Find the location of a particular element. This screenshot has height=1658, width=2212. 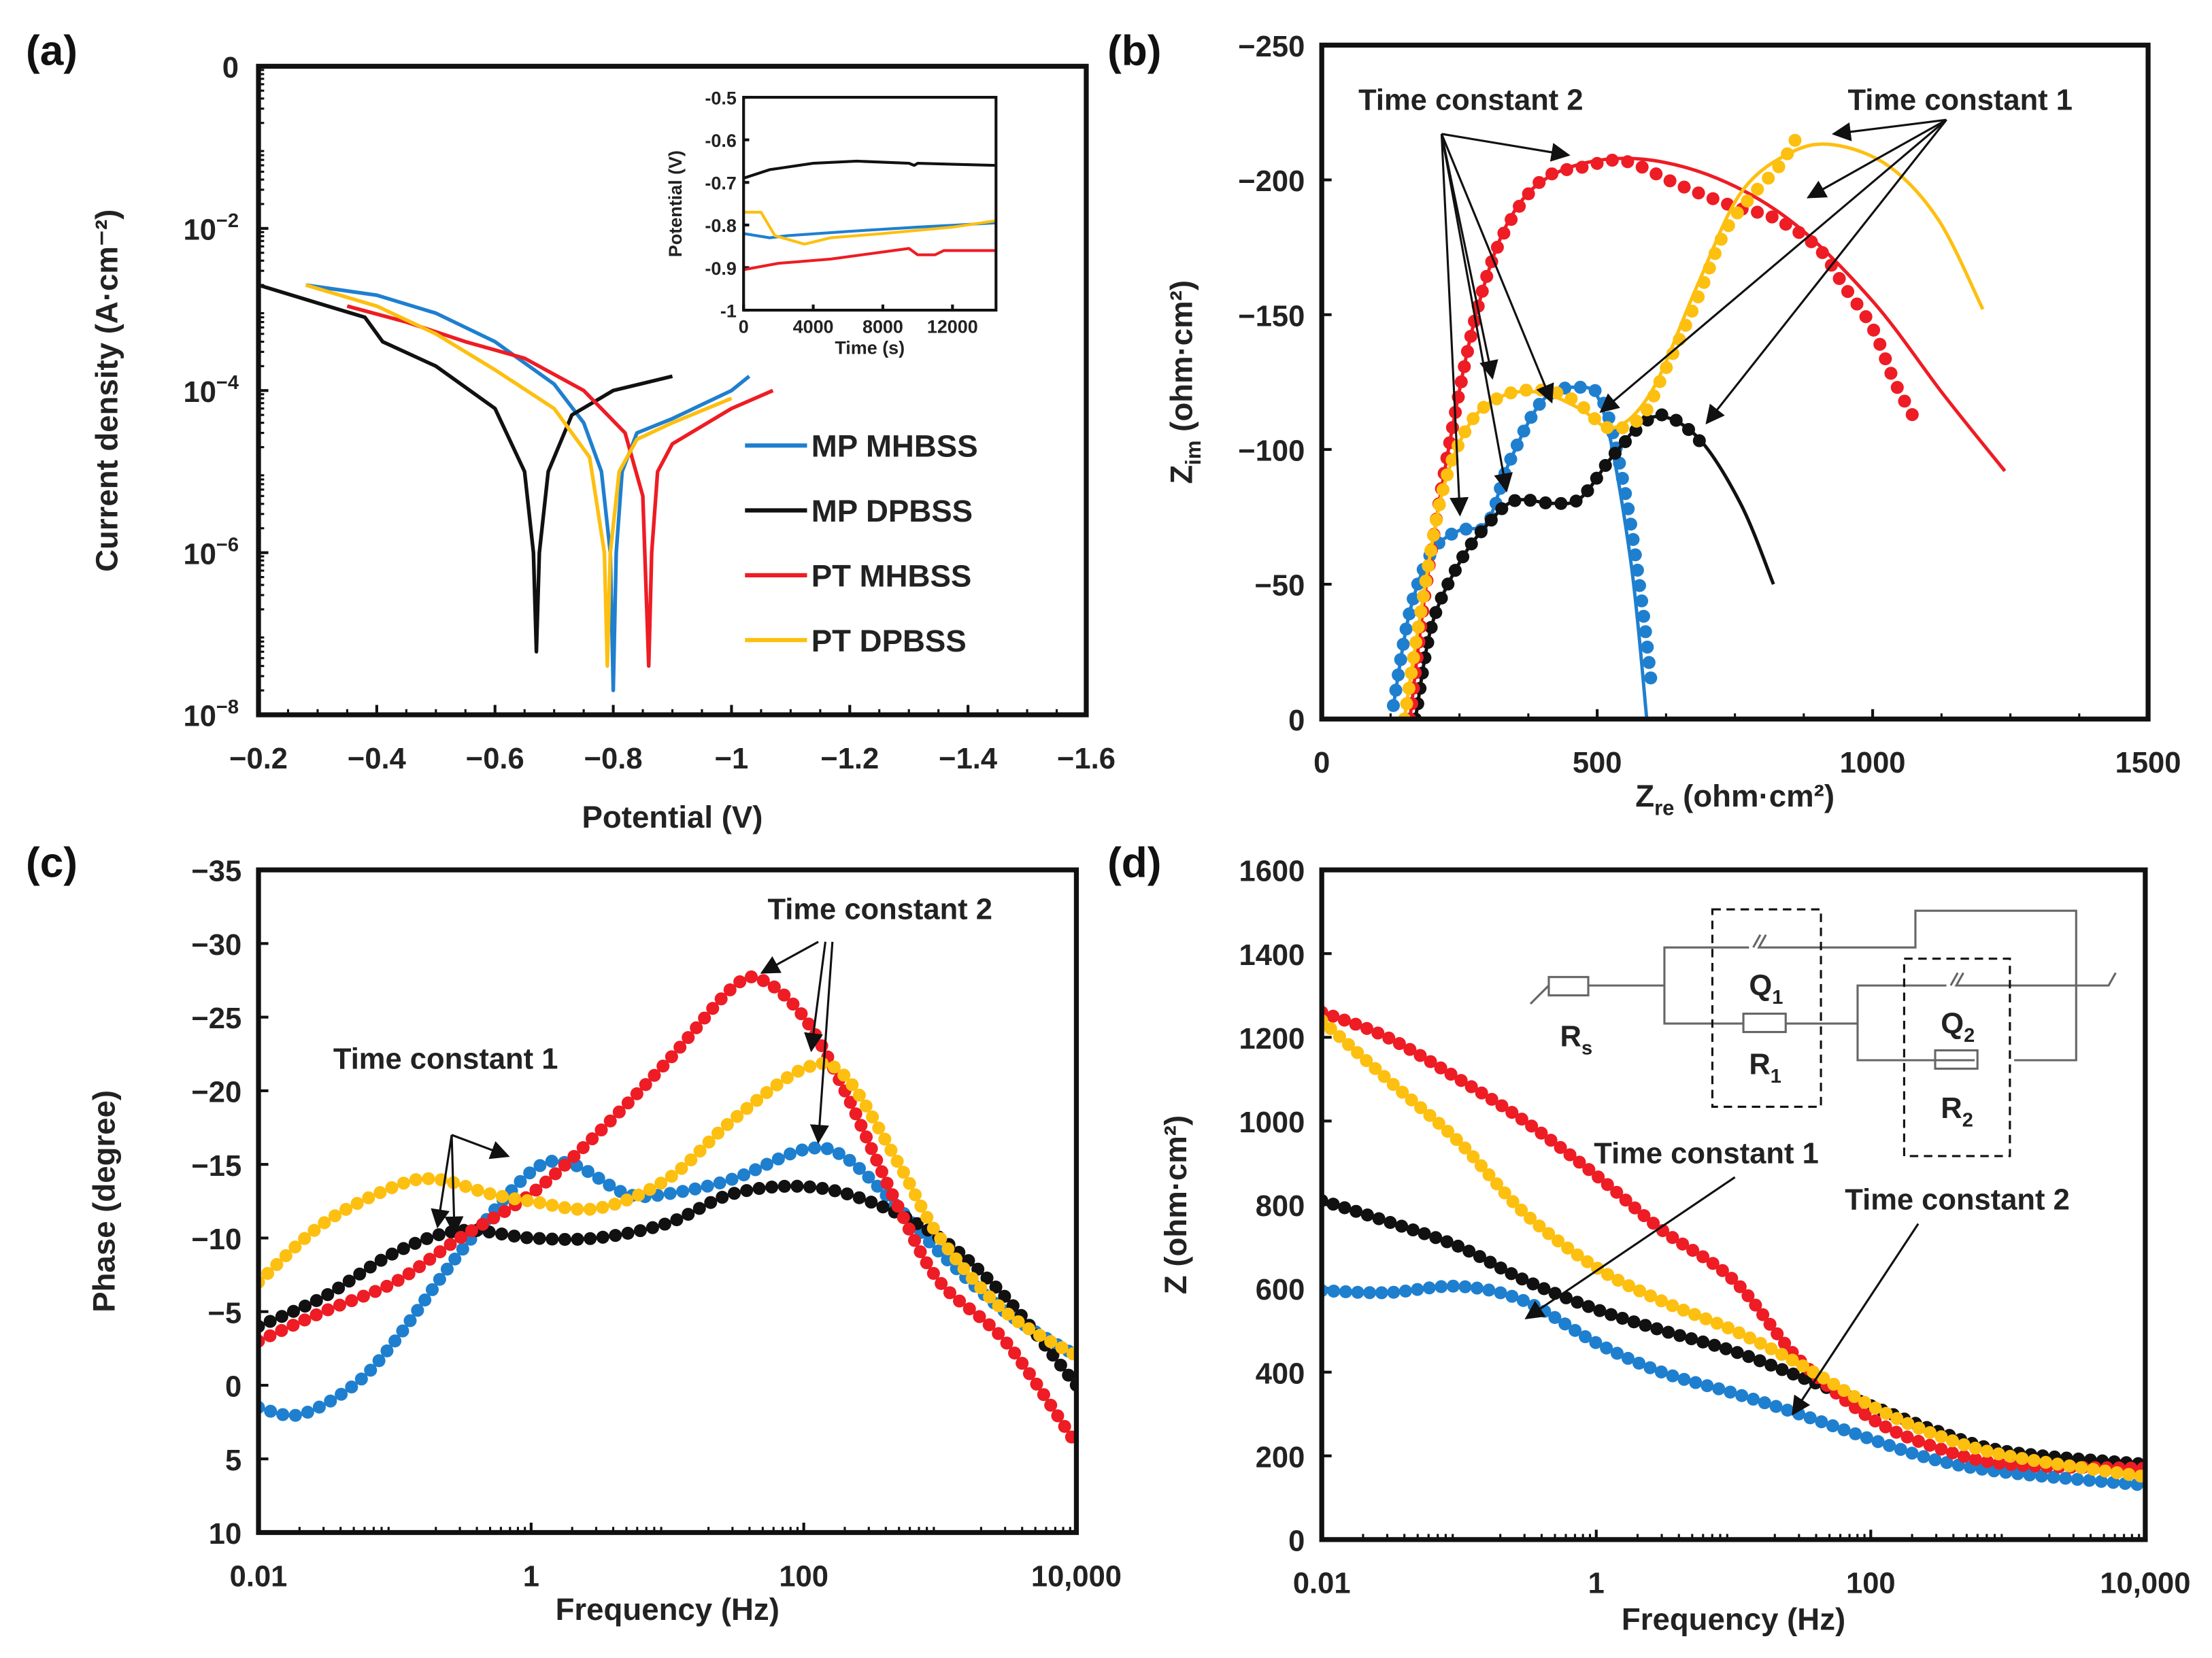

annotations-b: Time constant 2 Time constant 1 is located at coordinates (1716, 300).